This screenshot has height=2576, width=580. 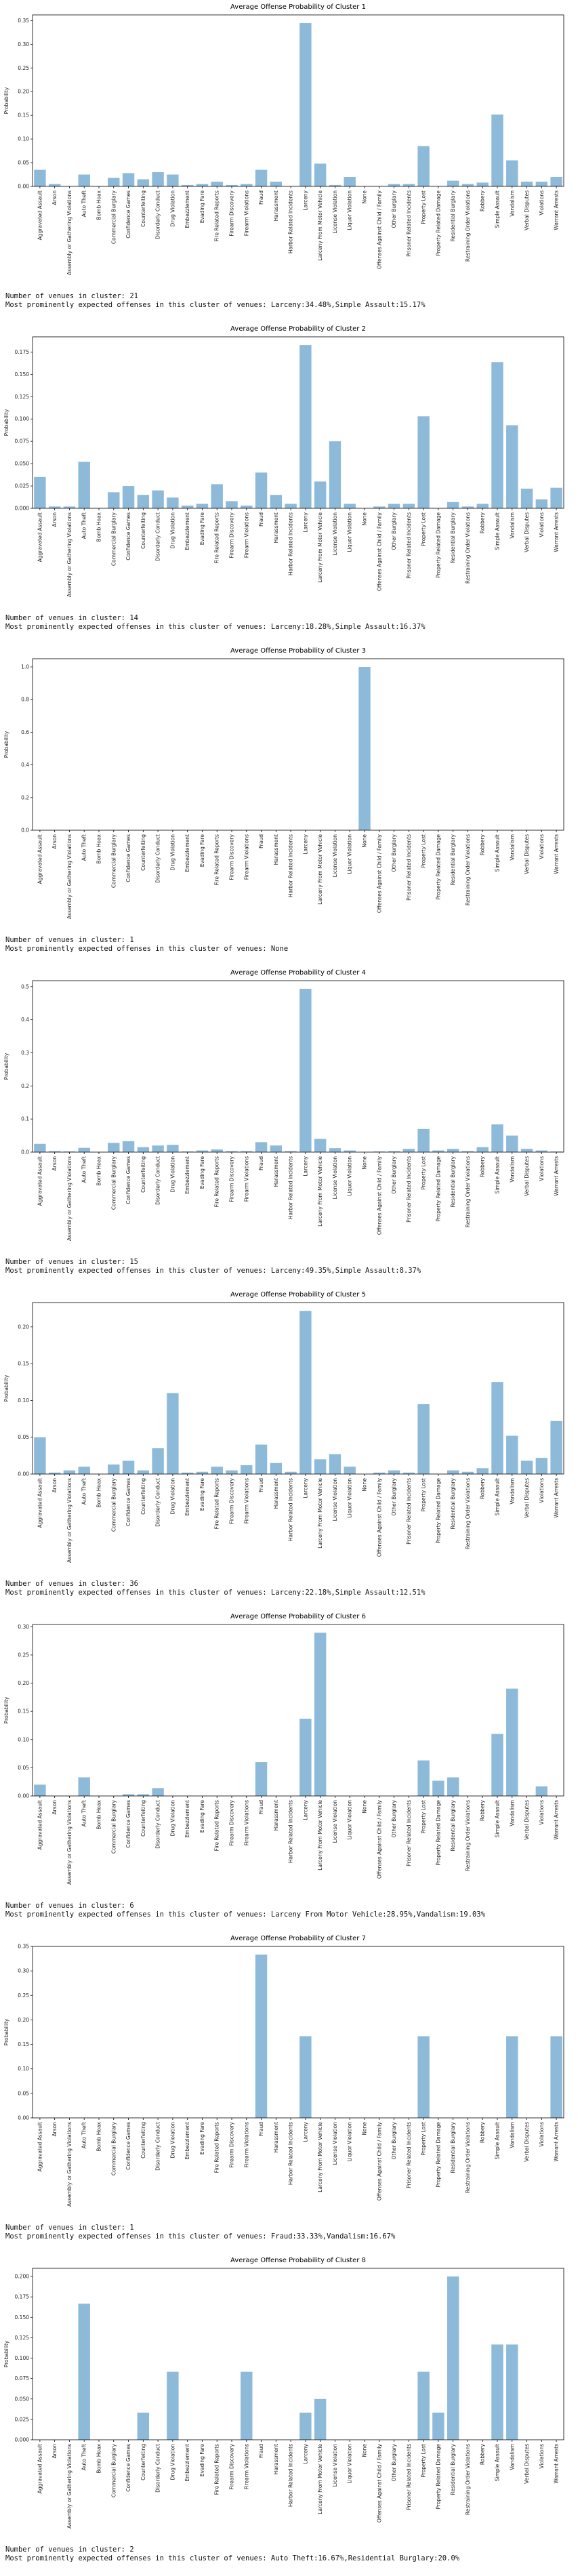 I want to click on y-tick-label: 0.20, so click(x=23, y=92).